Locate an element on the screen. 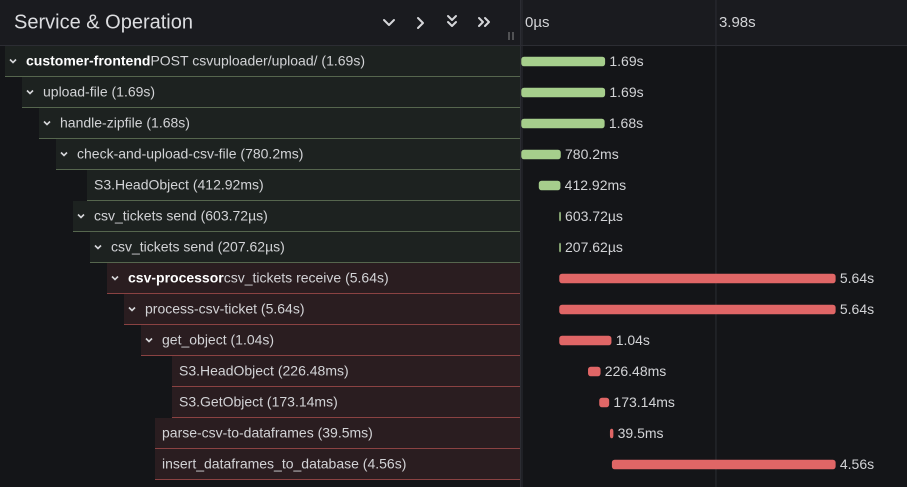 This screenshot has height=487, width=907. duration-label: 39.5ms is located at coordinates (641, 433).